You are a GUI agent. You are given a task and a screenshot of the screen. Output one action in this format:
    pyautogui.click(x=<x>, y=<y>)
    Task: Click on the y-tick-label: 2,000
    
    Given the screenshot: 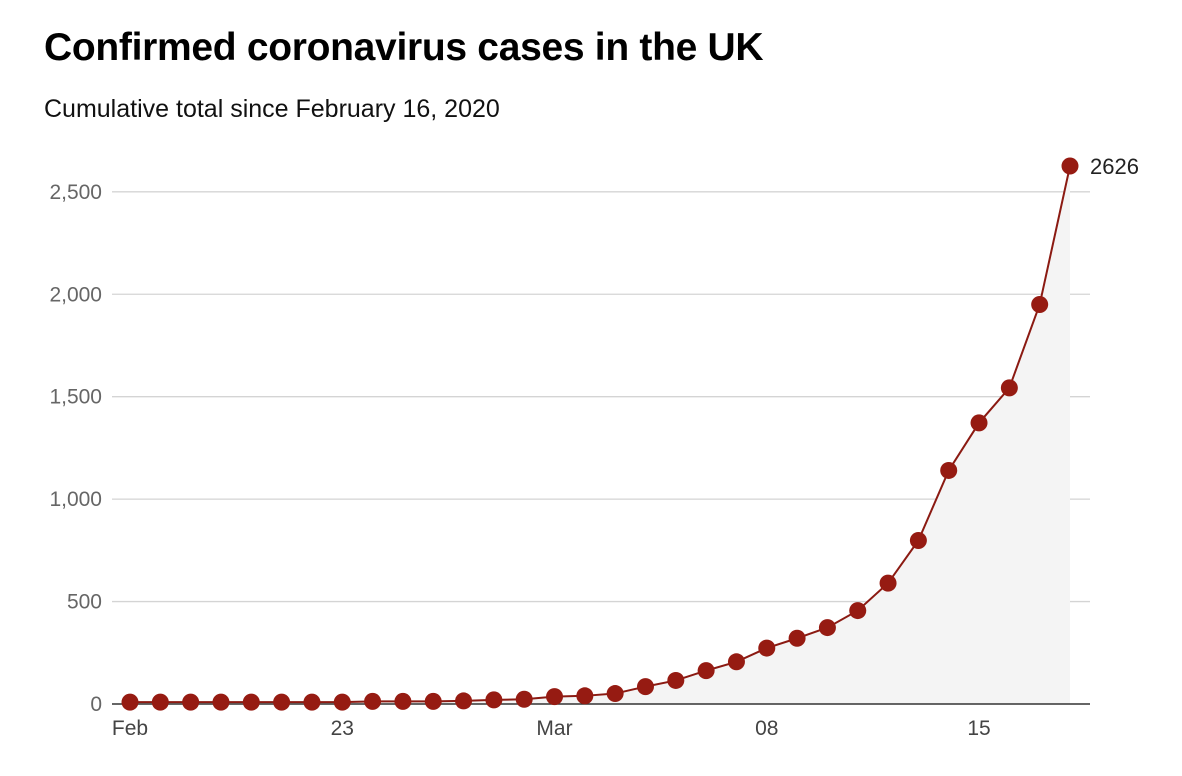 What is the action you would take?
    pyautogui.click(x=75, y=294)
    